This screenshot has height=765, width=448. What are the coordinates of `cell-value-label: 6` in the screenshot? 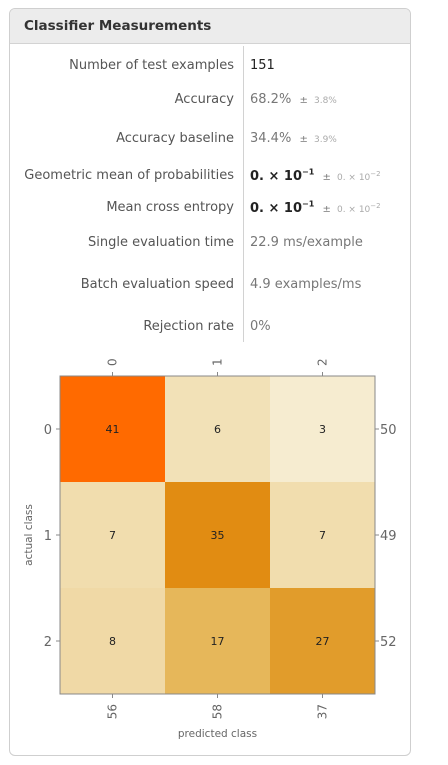 It's located at (217, 429).